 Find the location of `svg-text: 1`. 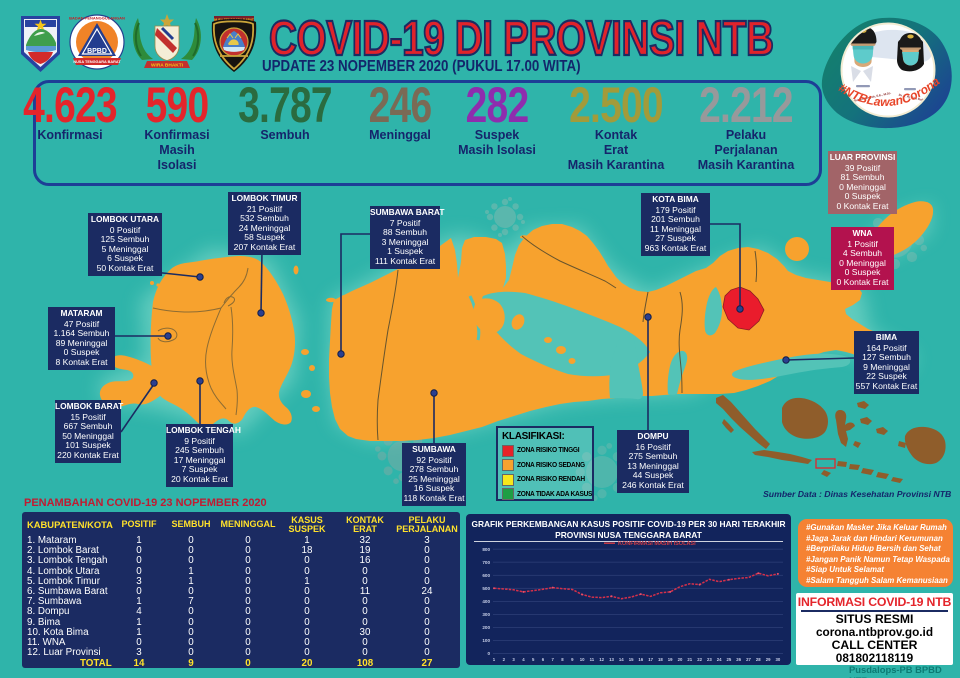

svg-text: 1 is located at coordinates (494, 659).